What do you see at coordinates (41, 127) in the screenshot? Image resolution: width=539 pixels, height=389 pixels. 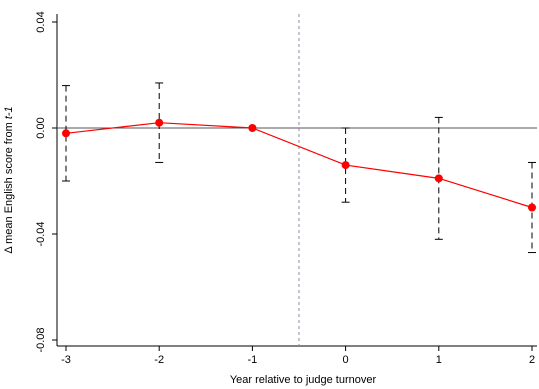 I see `y-tick-label: 0.00` at bounding box center [41, 127].